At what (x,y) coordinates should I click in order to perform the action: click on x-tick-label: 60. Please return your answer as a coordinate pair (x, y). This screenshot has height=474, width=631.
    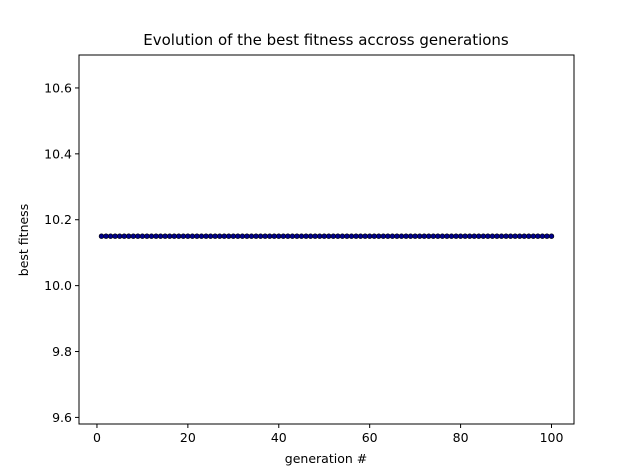
    Looking at the image, I should click on (370, 437).